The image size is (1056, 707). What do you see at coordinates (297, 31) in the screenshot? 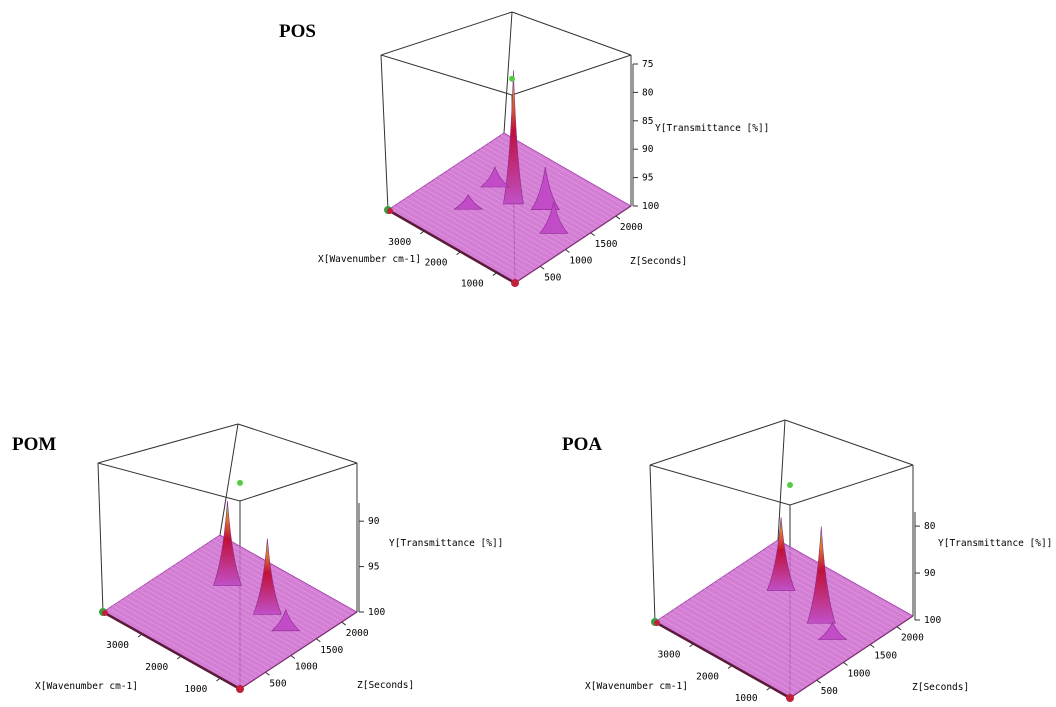
I see `chart-title-pos: POS` at bounding box center [297, 31].